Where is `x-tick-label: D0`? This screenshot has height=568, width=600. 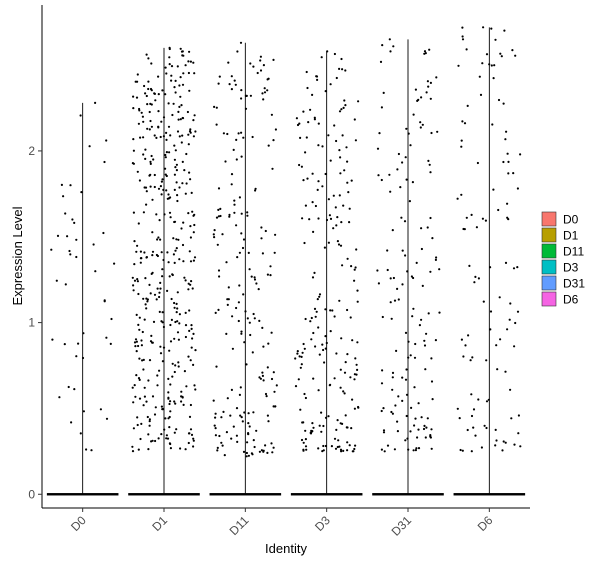 x-tick-label: D0 is located at coordinates (78, 523).